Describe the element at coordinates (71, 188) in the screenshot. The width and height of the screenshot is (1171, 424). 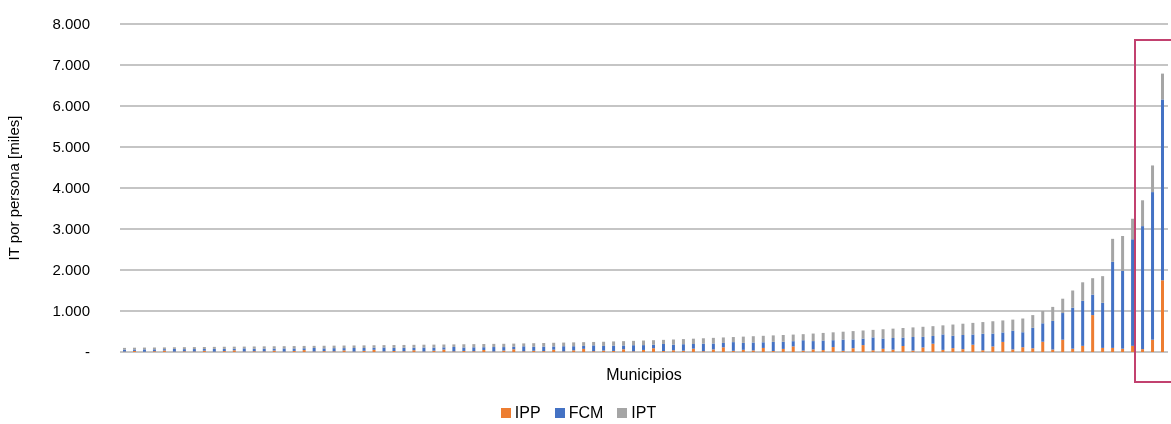
I see `y-tick-label: 4.000` at that location.